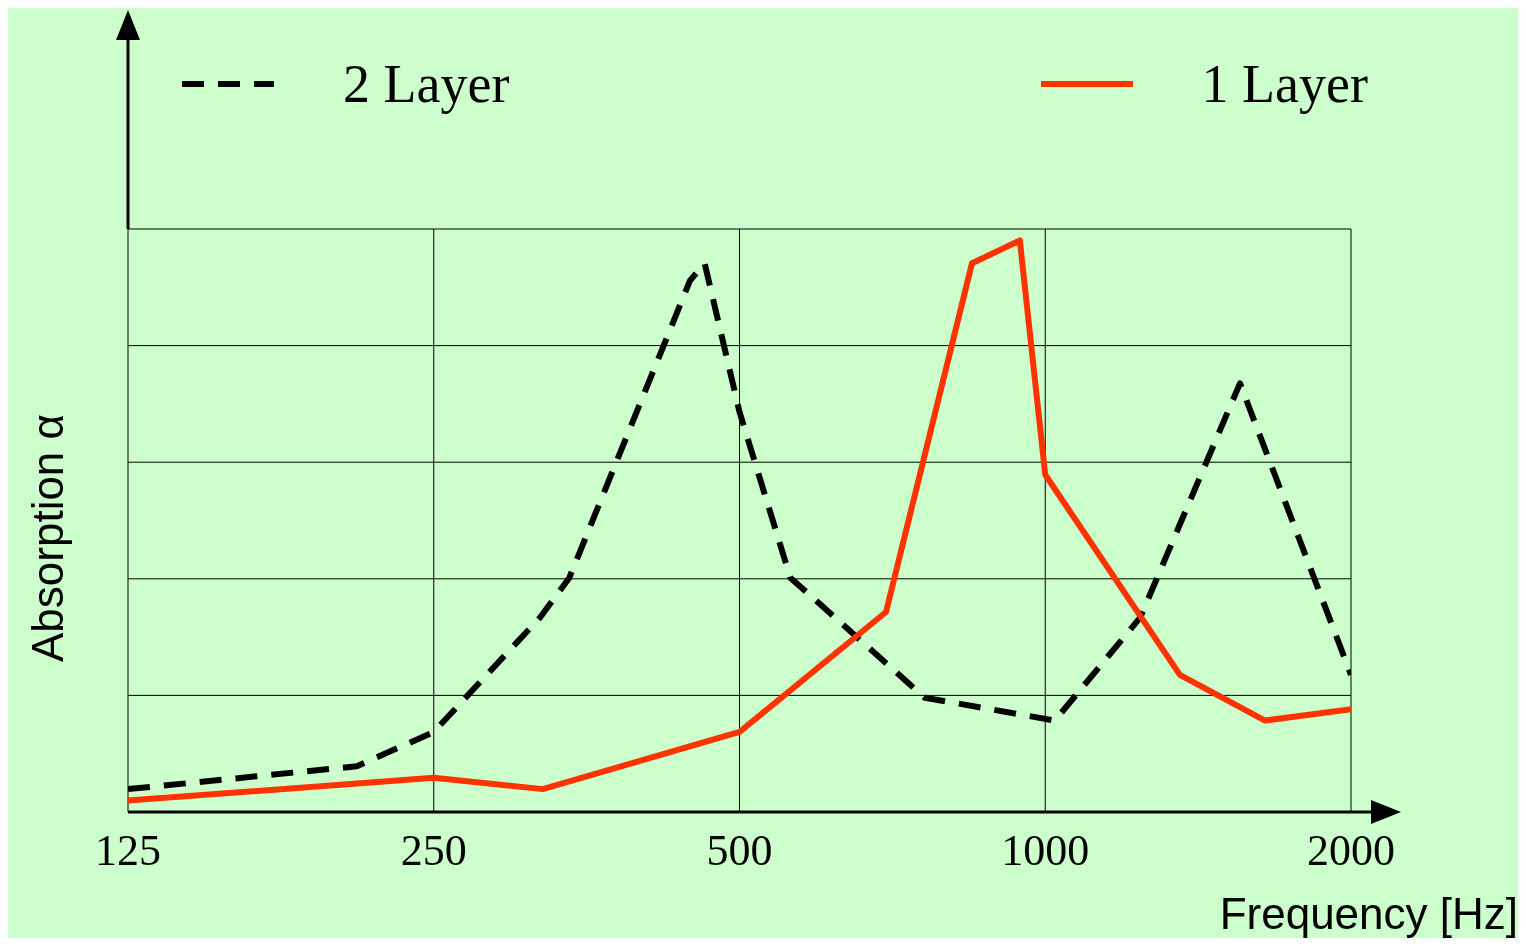  Describe the element at coordinates (48, 538) in the screenshot. I see `y-axis-title: Absorption α` at that location.